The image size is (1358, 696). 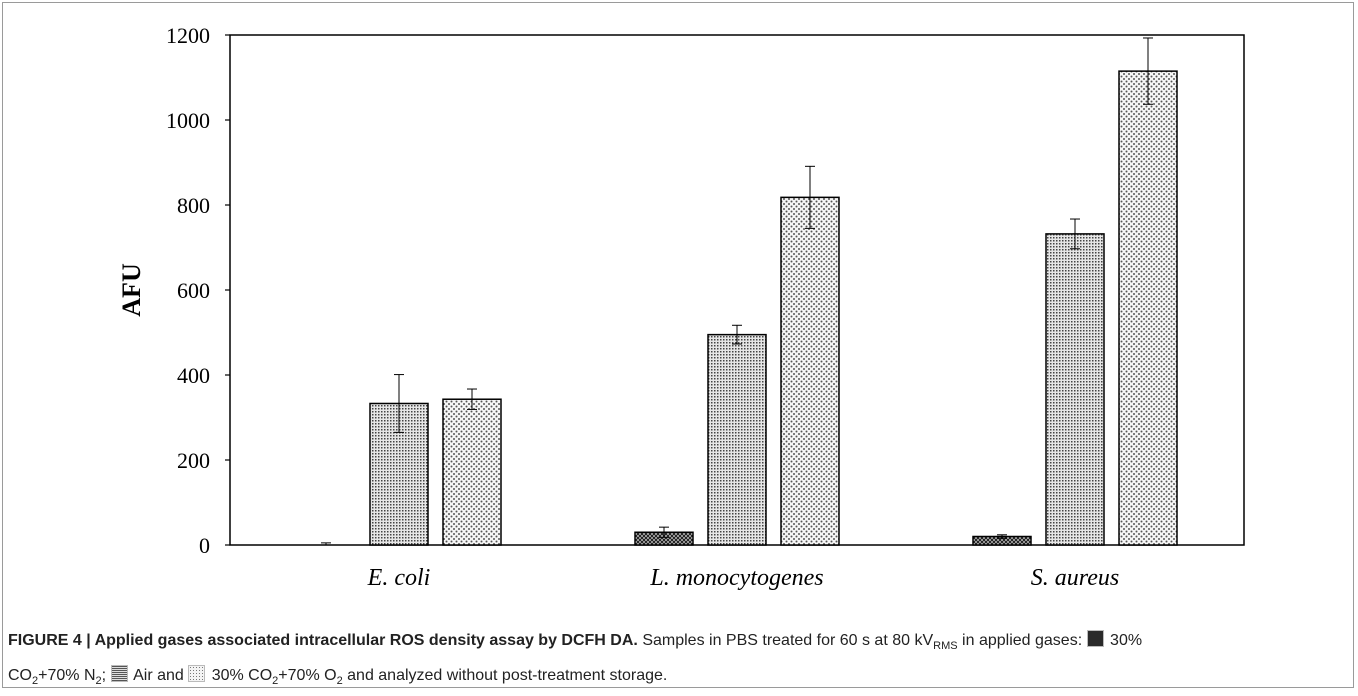 What do you see at coordinates (399, 578) in the screenshot?
I see `x-category-label: E. coli` at bounding box center [399, 578].